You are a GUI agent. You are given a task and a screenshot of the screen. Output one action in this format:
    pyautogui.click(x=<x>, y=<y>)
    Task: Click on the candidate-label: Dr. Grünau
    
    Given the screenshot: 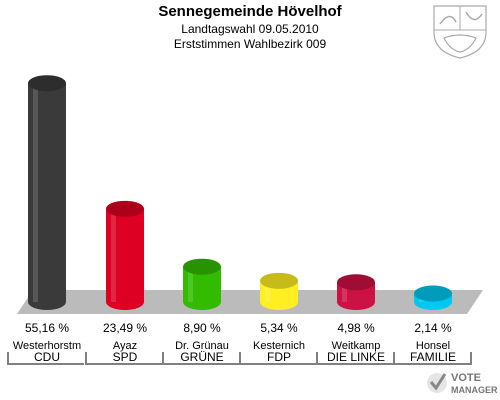 What is the action you would take?
    pyautogui.click(x=202, y=346)
    